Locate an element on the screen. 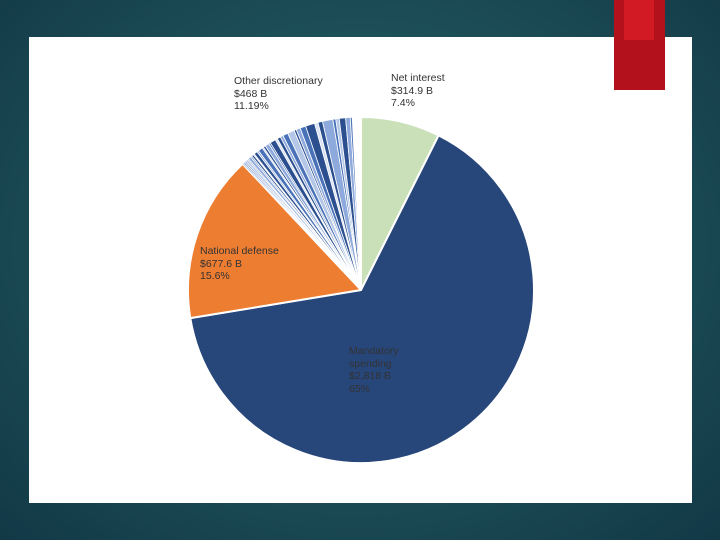 The height and width of the screenshot is (540, 720). label-defense-amount: $677.6 B is located at coordinates (221, 263).